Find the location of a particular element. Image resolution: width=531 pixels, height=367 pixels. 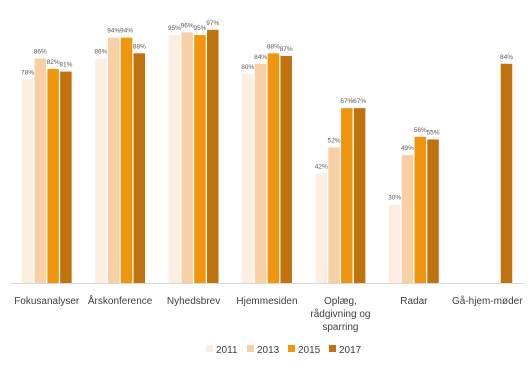

data-label-2013-cat-1: 94% is located at coordinates (113, 31).